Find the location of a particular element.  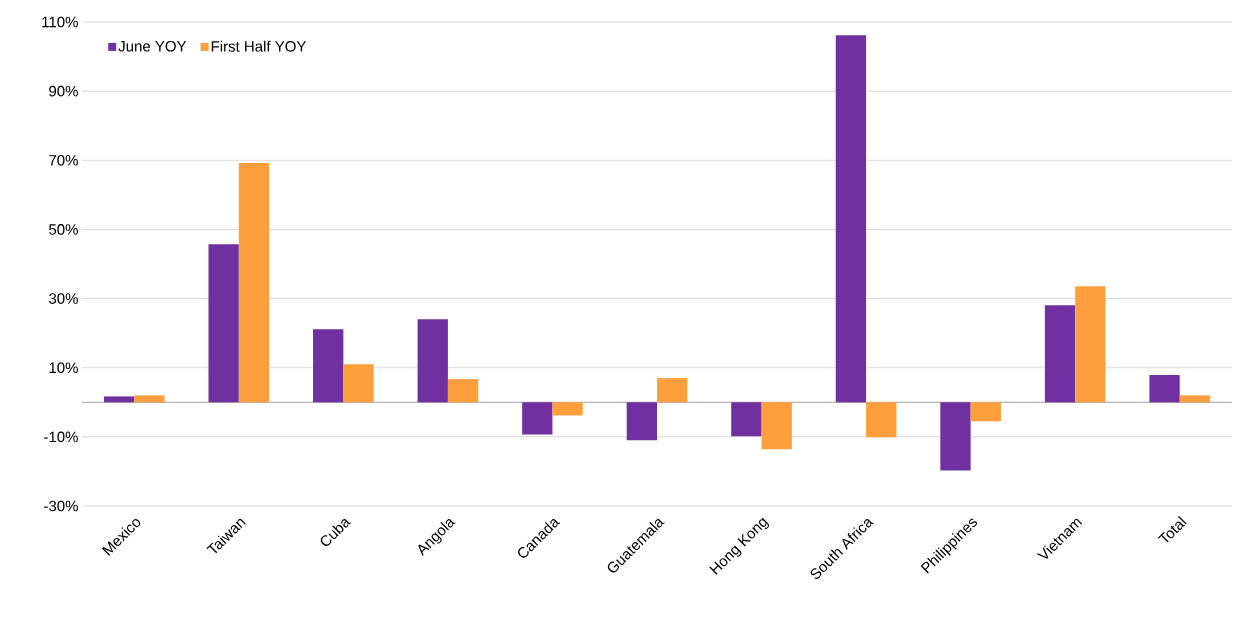

legend-label: June YOY is located at coordinates (152, 46).